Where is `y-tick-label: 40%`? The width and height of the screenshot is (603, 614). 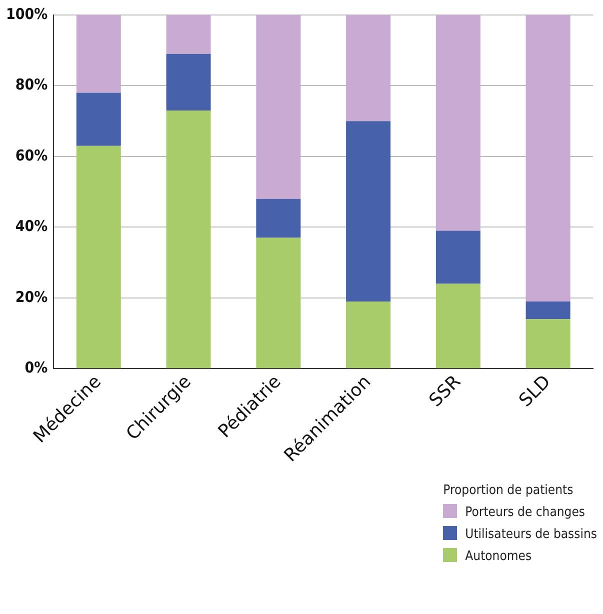 y-tick-label: 40% is located at coordinates (31, 226).